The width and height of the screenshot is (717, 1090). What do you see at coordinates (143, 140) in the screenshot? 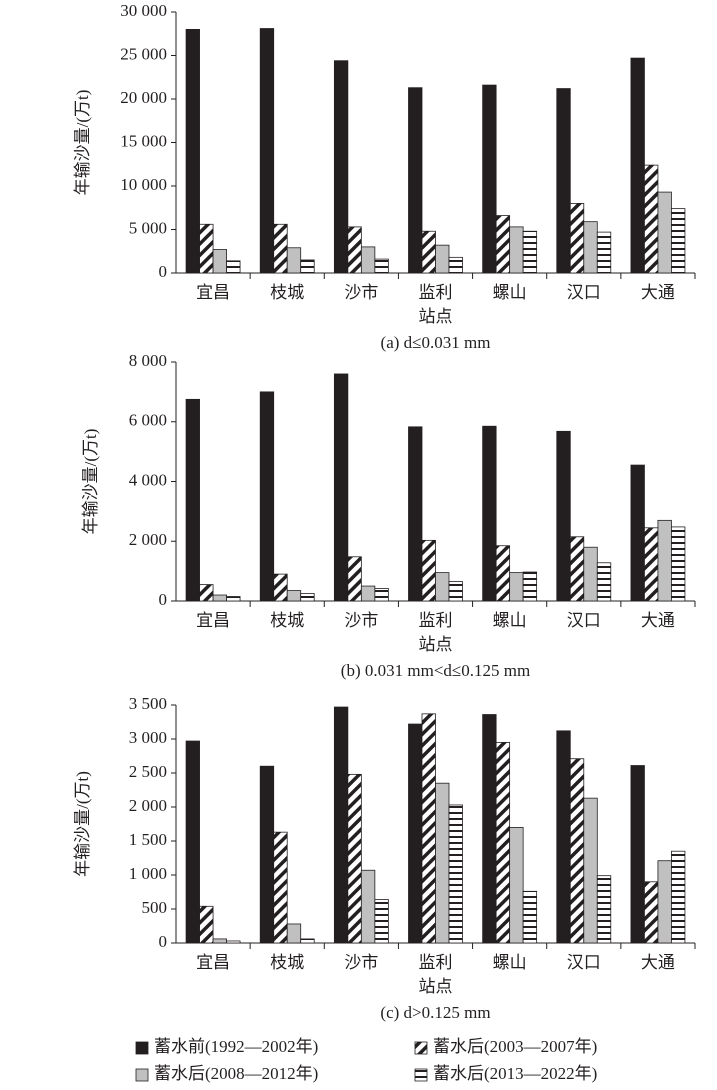
I see `y-tick-label: 15 000` at bounding box center [143, 140].